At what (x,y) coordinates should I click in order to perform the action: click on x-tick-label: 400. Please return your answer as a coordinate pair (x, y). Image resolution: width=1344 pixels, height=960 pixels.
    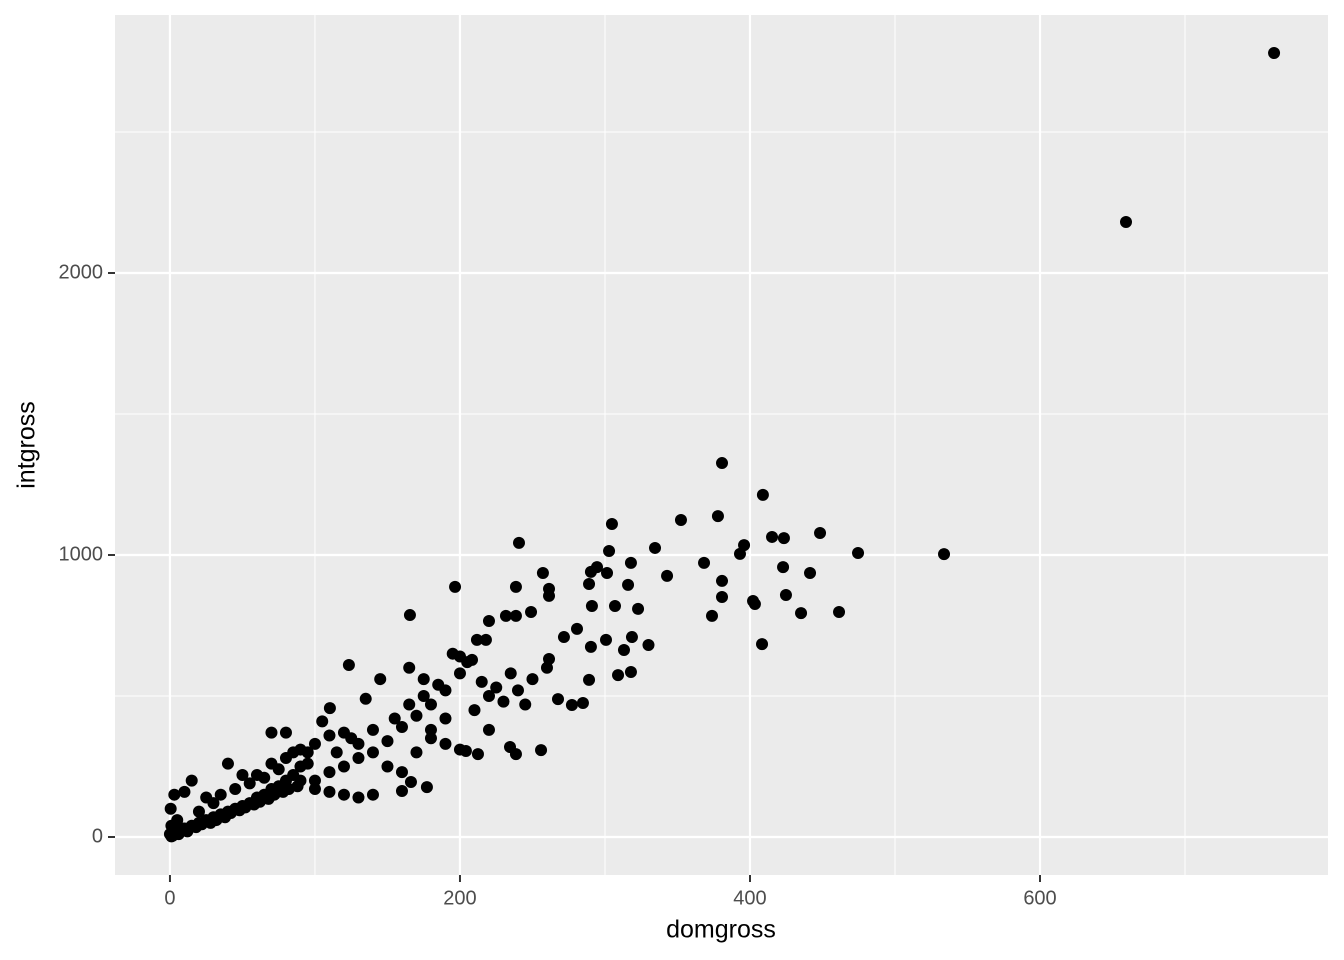
    Looking at the image, I should click on (749, 898).